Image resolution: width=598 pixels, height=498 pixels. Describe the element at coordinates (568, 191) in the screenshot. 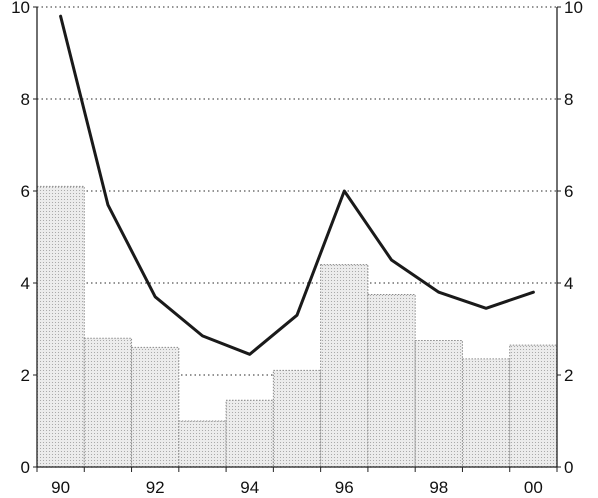

I see `y-tick-label-right: 6` at that location.